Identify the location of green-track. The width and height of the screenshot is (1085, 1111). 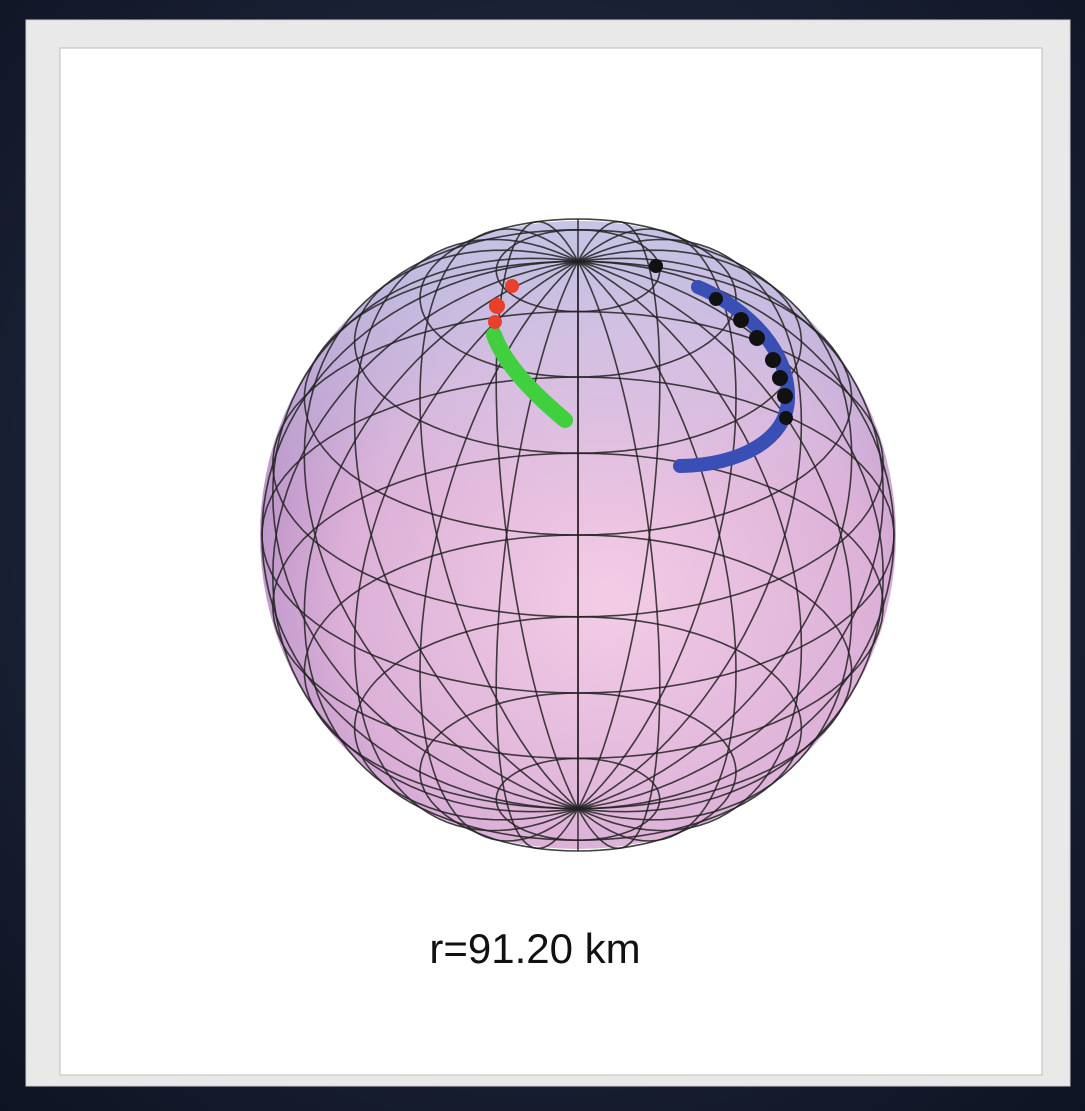
(529, 377).